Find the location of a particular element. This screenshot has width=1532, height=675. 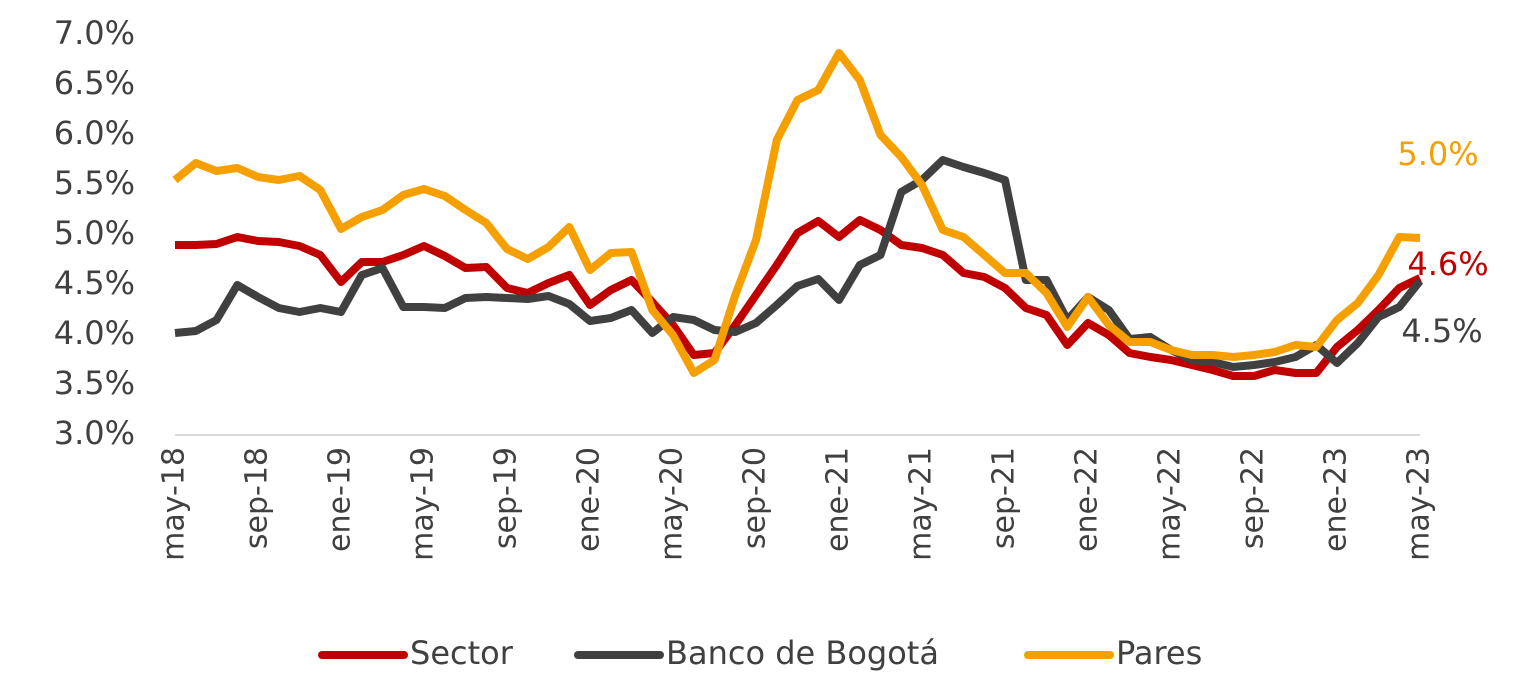

x-tick-label: sep-19 is located at coordinates (506, 498).